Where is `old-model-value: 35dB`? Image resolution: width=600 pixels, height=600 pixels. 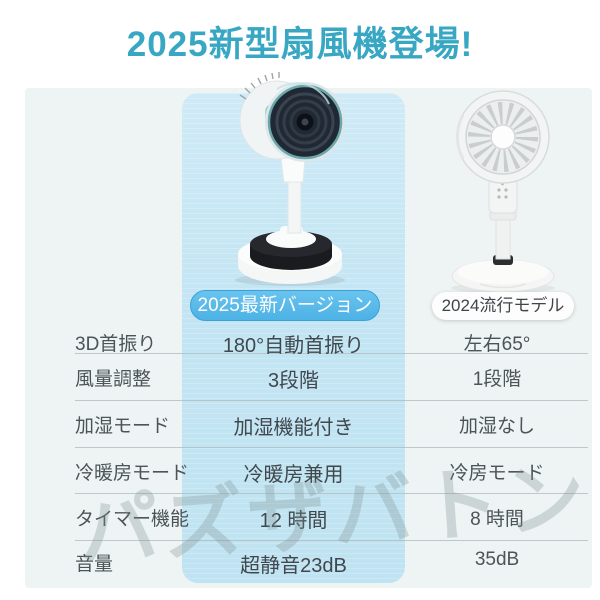 old-model-value: 35dB is located at coordinates (497, 559).